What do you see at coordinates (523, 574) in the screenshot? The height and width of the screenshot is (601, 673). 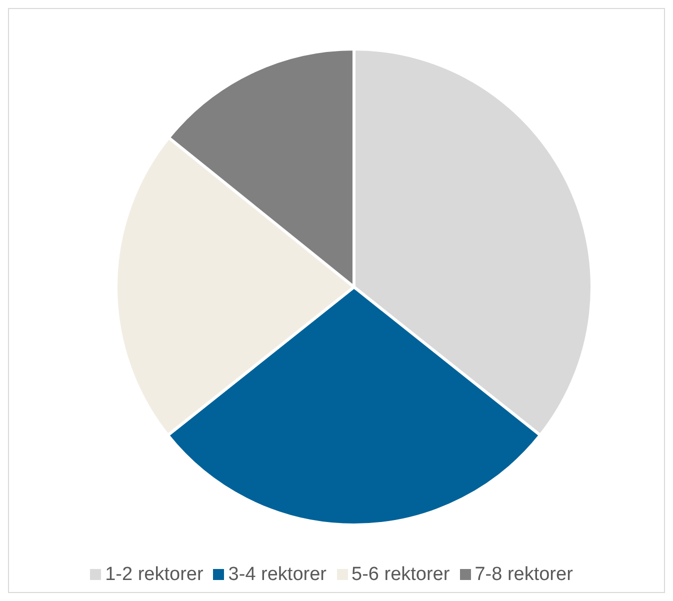 I see `legend-label: 7-8 rektorer` at bounding box center [523, 574].